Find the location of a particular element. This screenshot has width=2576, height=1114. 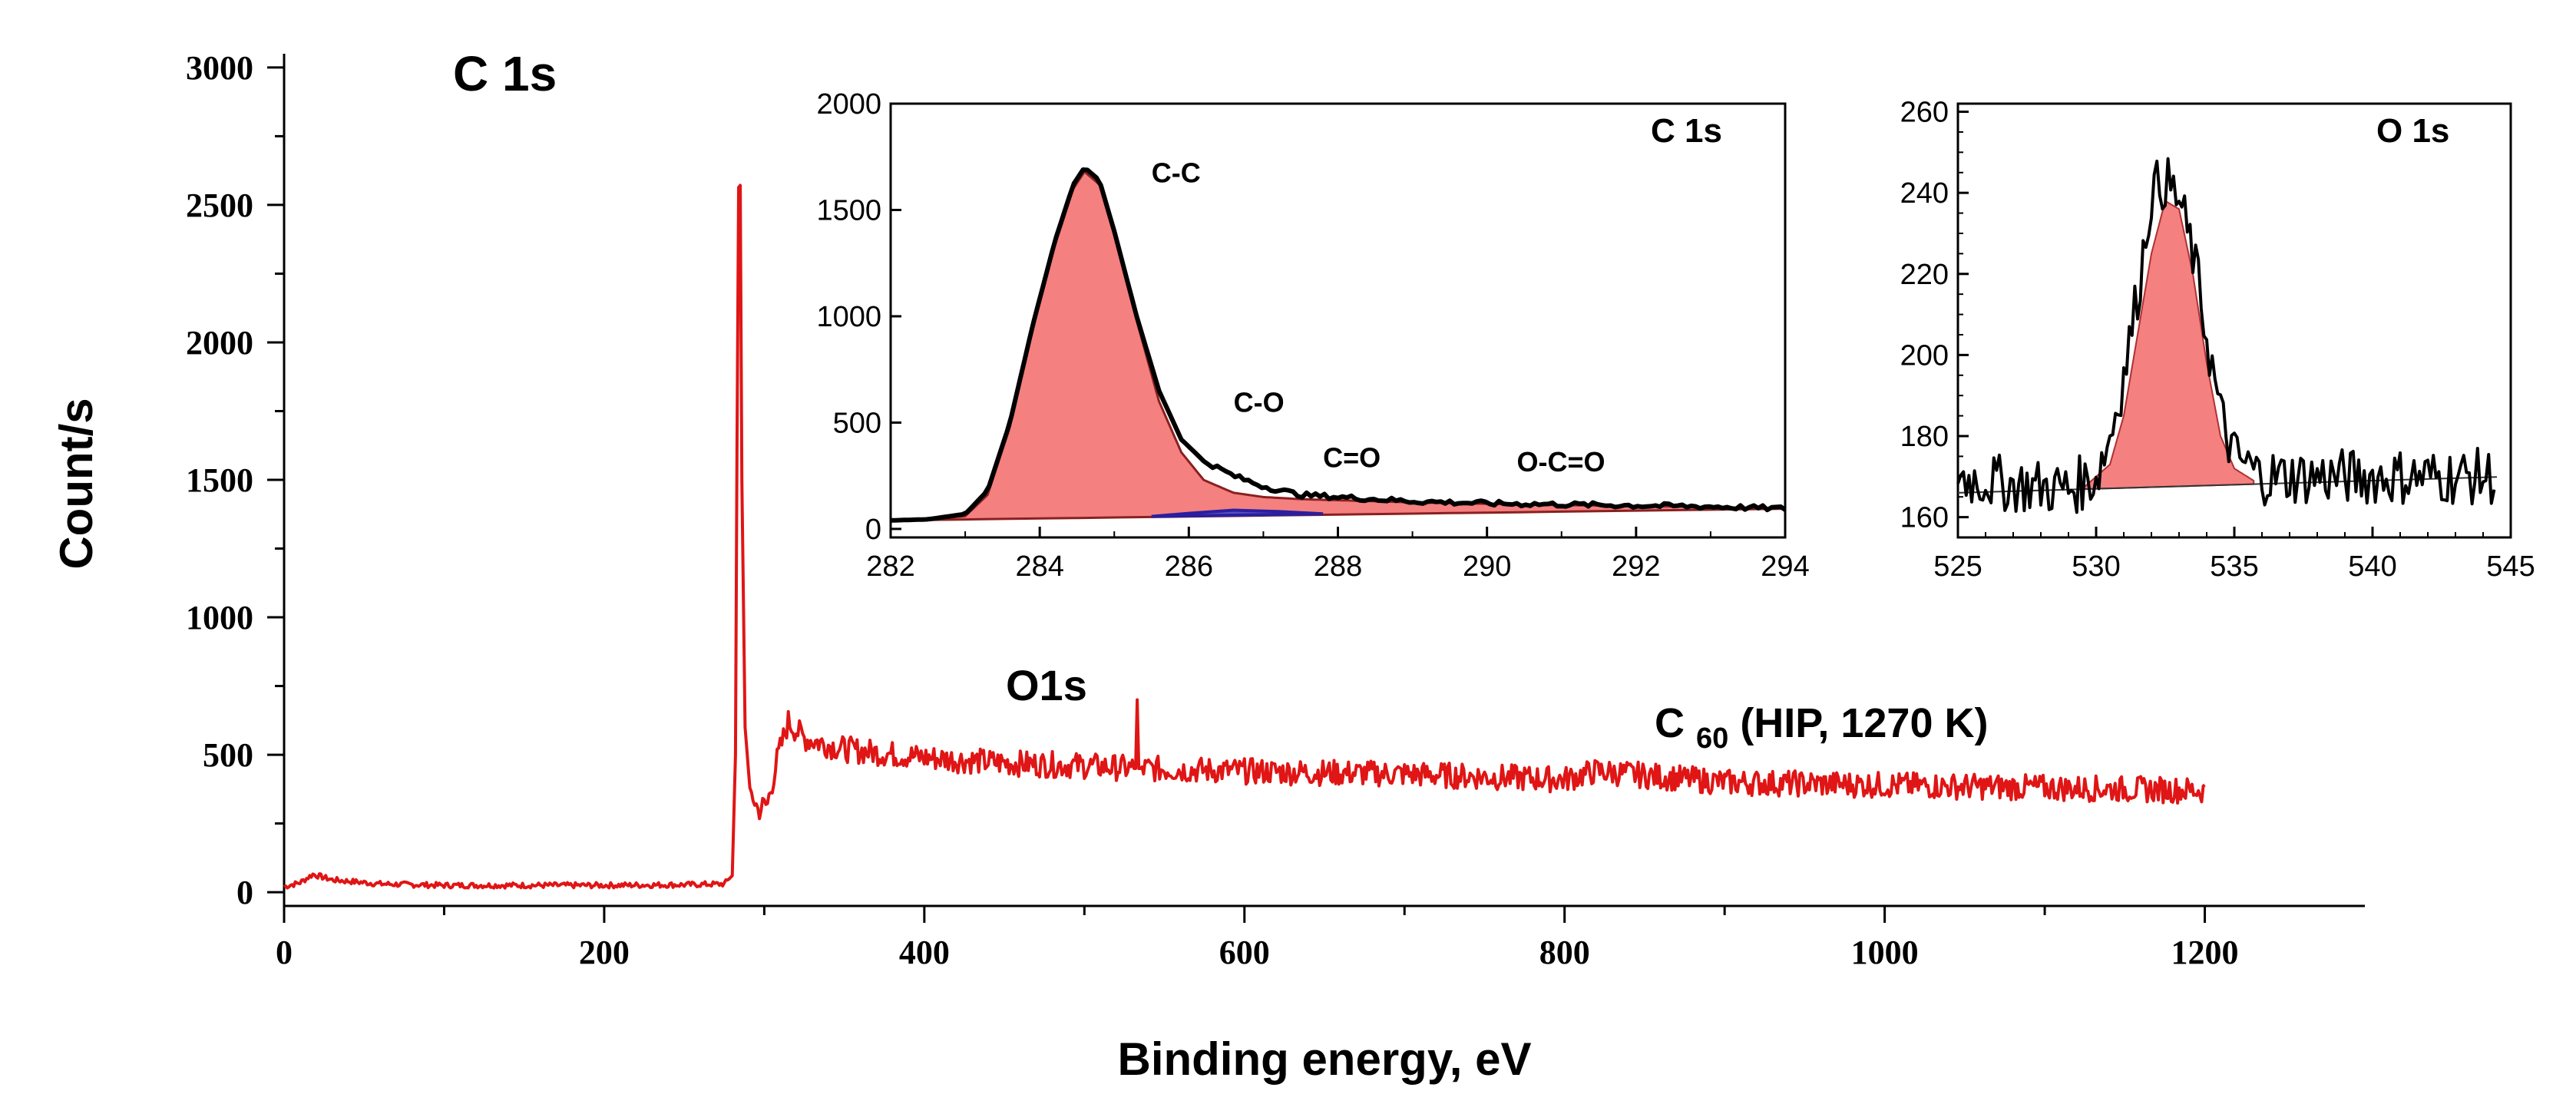

legend-prefix: C is located at coordinates (1670, 723).